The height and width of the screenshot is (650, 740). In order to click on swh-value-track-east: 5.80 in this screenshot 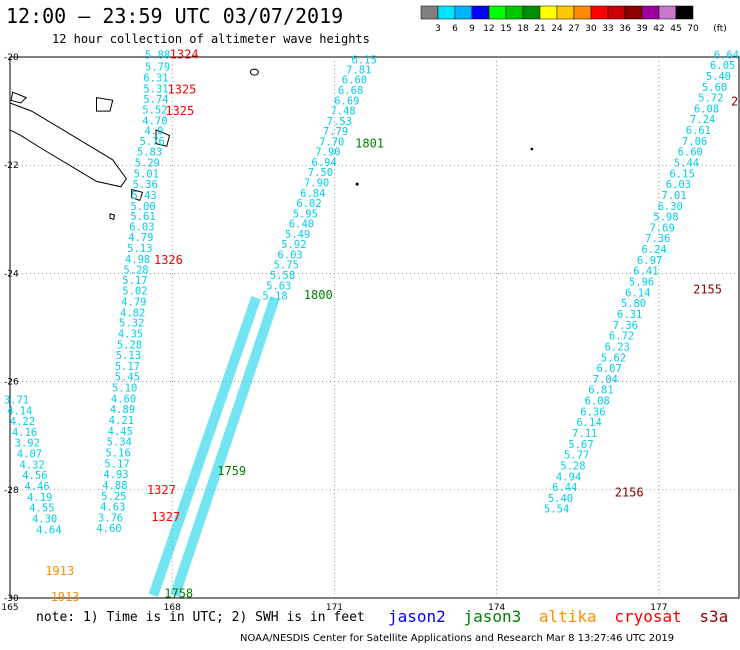, I will do `click(633, 304)`.